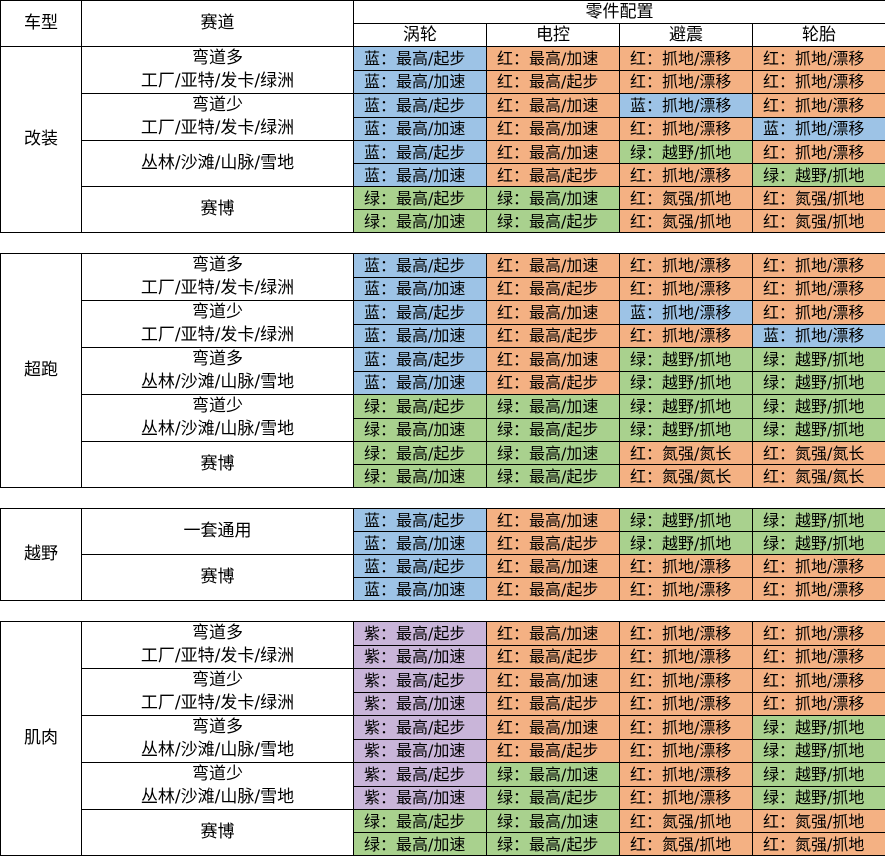 Image resolution: width=885 pixels, height=857 pixels. What do you see at coordinates (443, 589) in the screenshot?
I see `table-row: 蓝：最高/加速 红：最高/起步 红：抓地/漂移 红：抓地/漂移` at bounding box center [443, 589].